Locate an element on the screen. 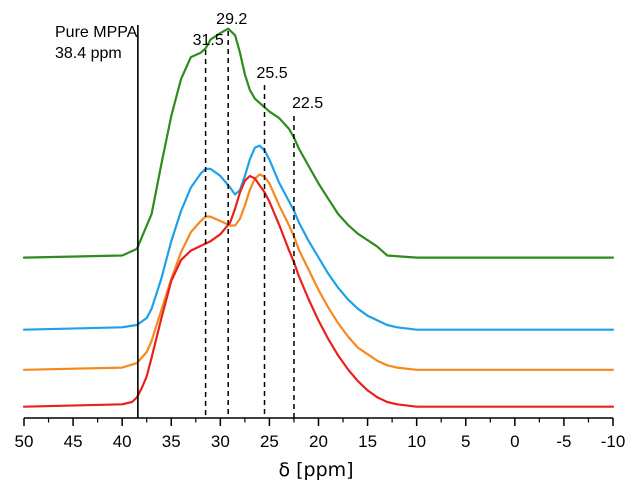 Image resolution: width=633 pixels, height=488 pixels. x-tick-label-6: 20 is located at coordinates (318, 441).